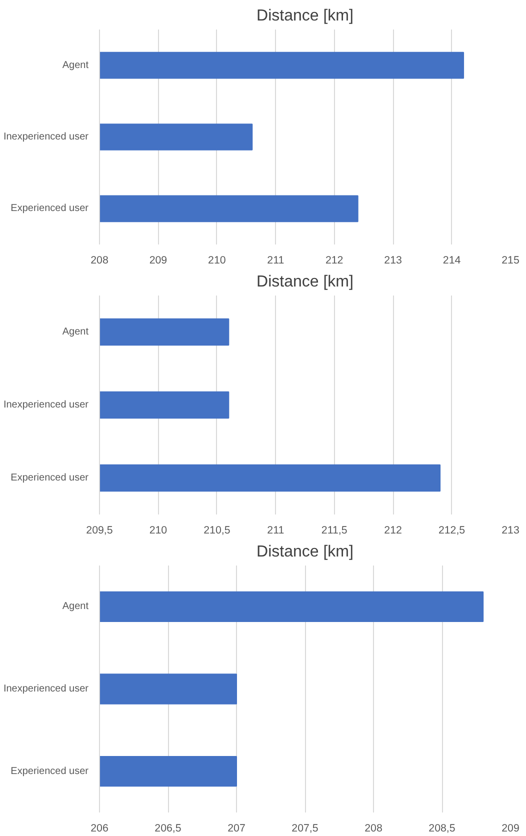 The image size is (526, 836). I want to click on x-tick-label: 212,5, so click(452, 530).